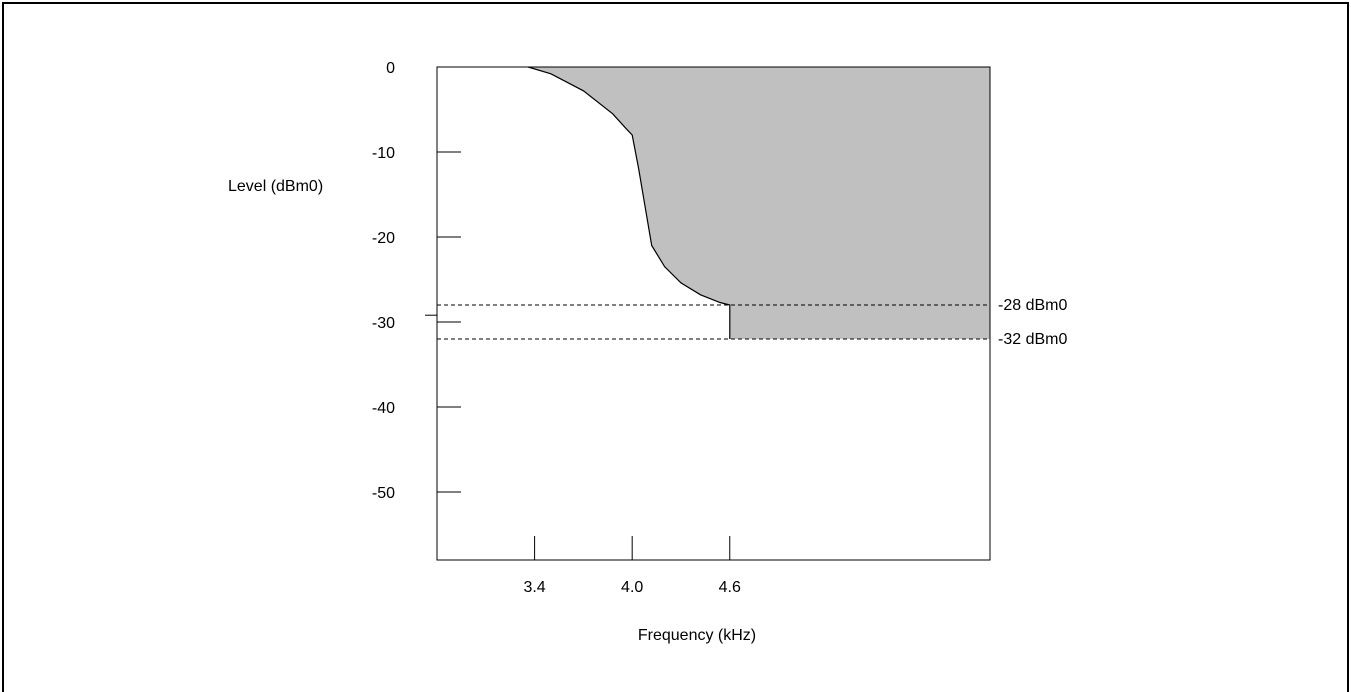  I want to click on y-tick-label: -50, so click(383, 493).